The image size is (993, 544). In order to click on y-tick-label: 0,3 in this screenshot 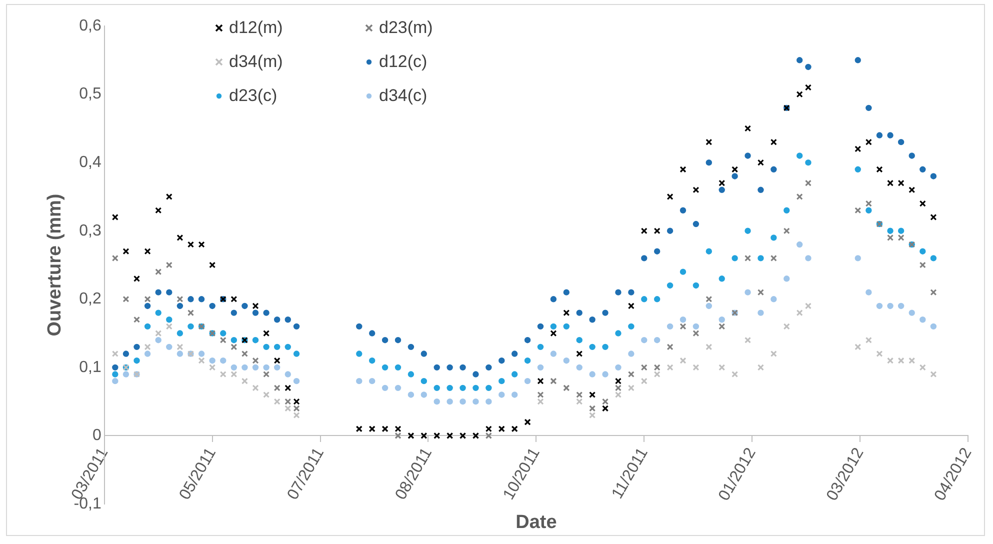, I will do `click(90, 231)`.